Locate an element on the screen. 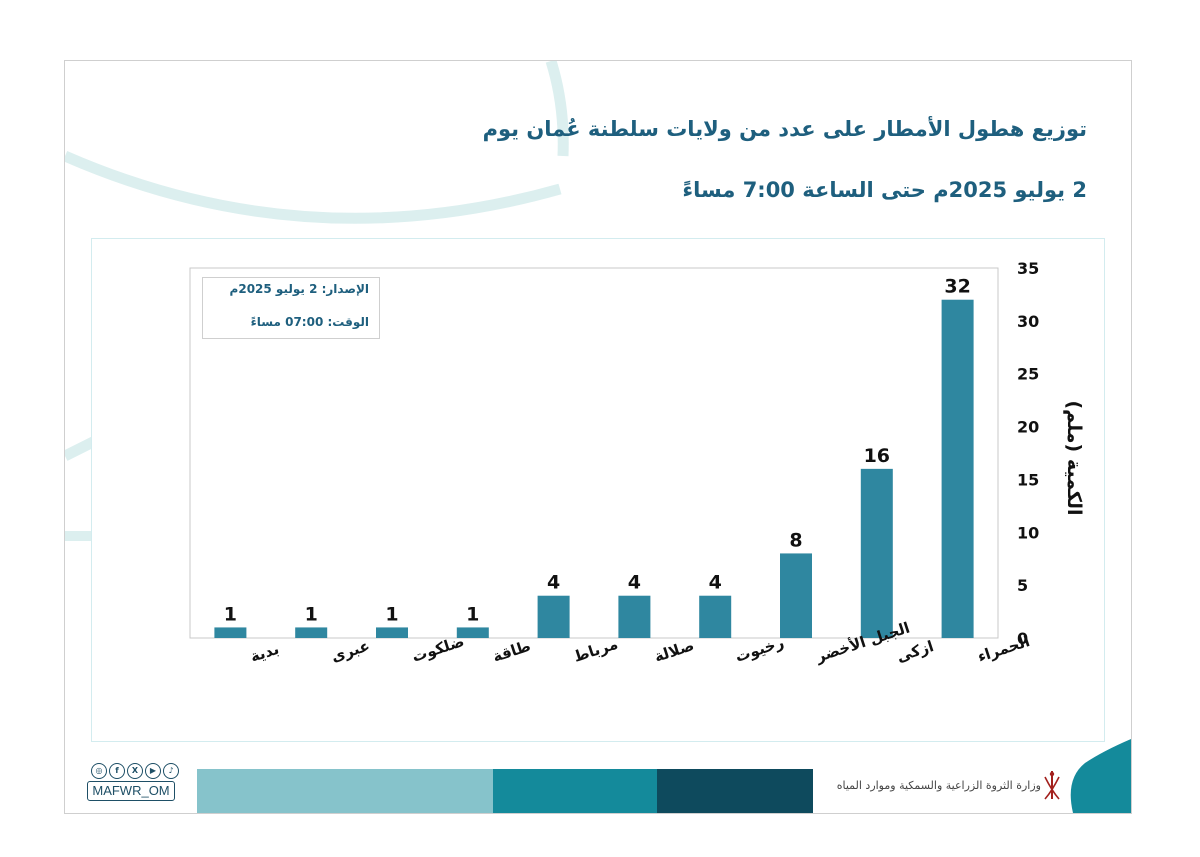 This screenshot has width=1200, height=857. y-tick-label: 25 is located at coordinates (1028, 374).